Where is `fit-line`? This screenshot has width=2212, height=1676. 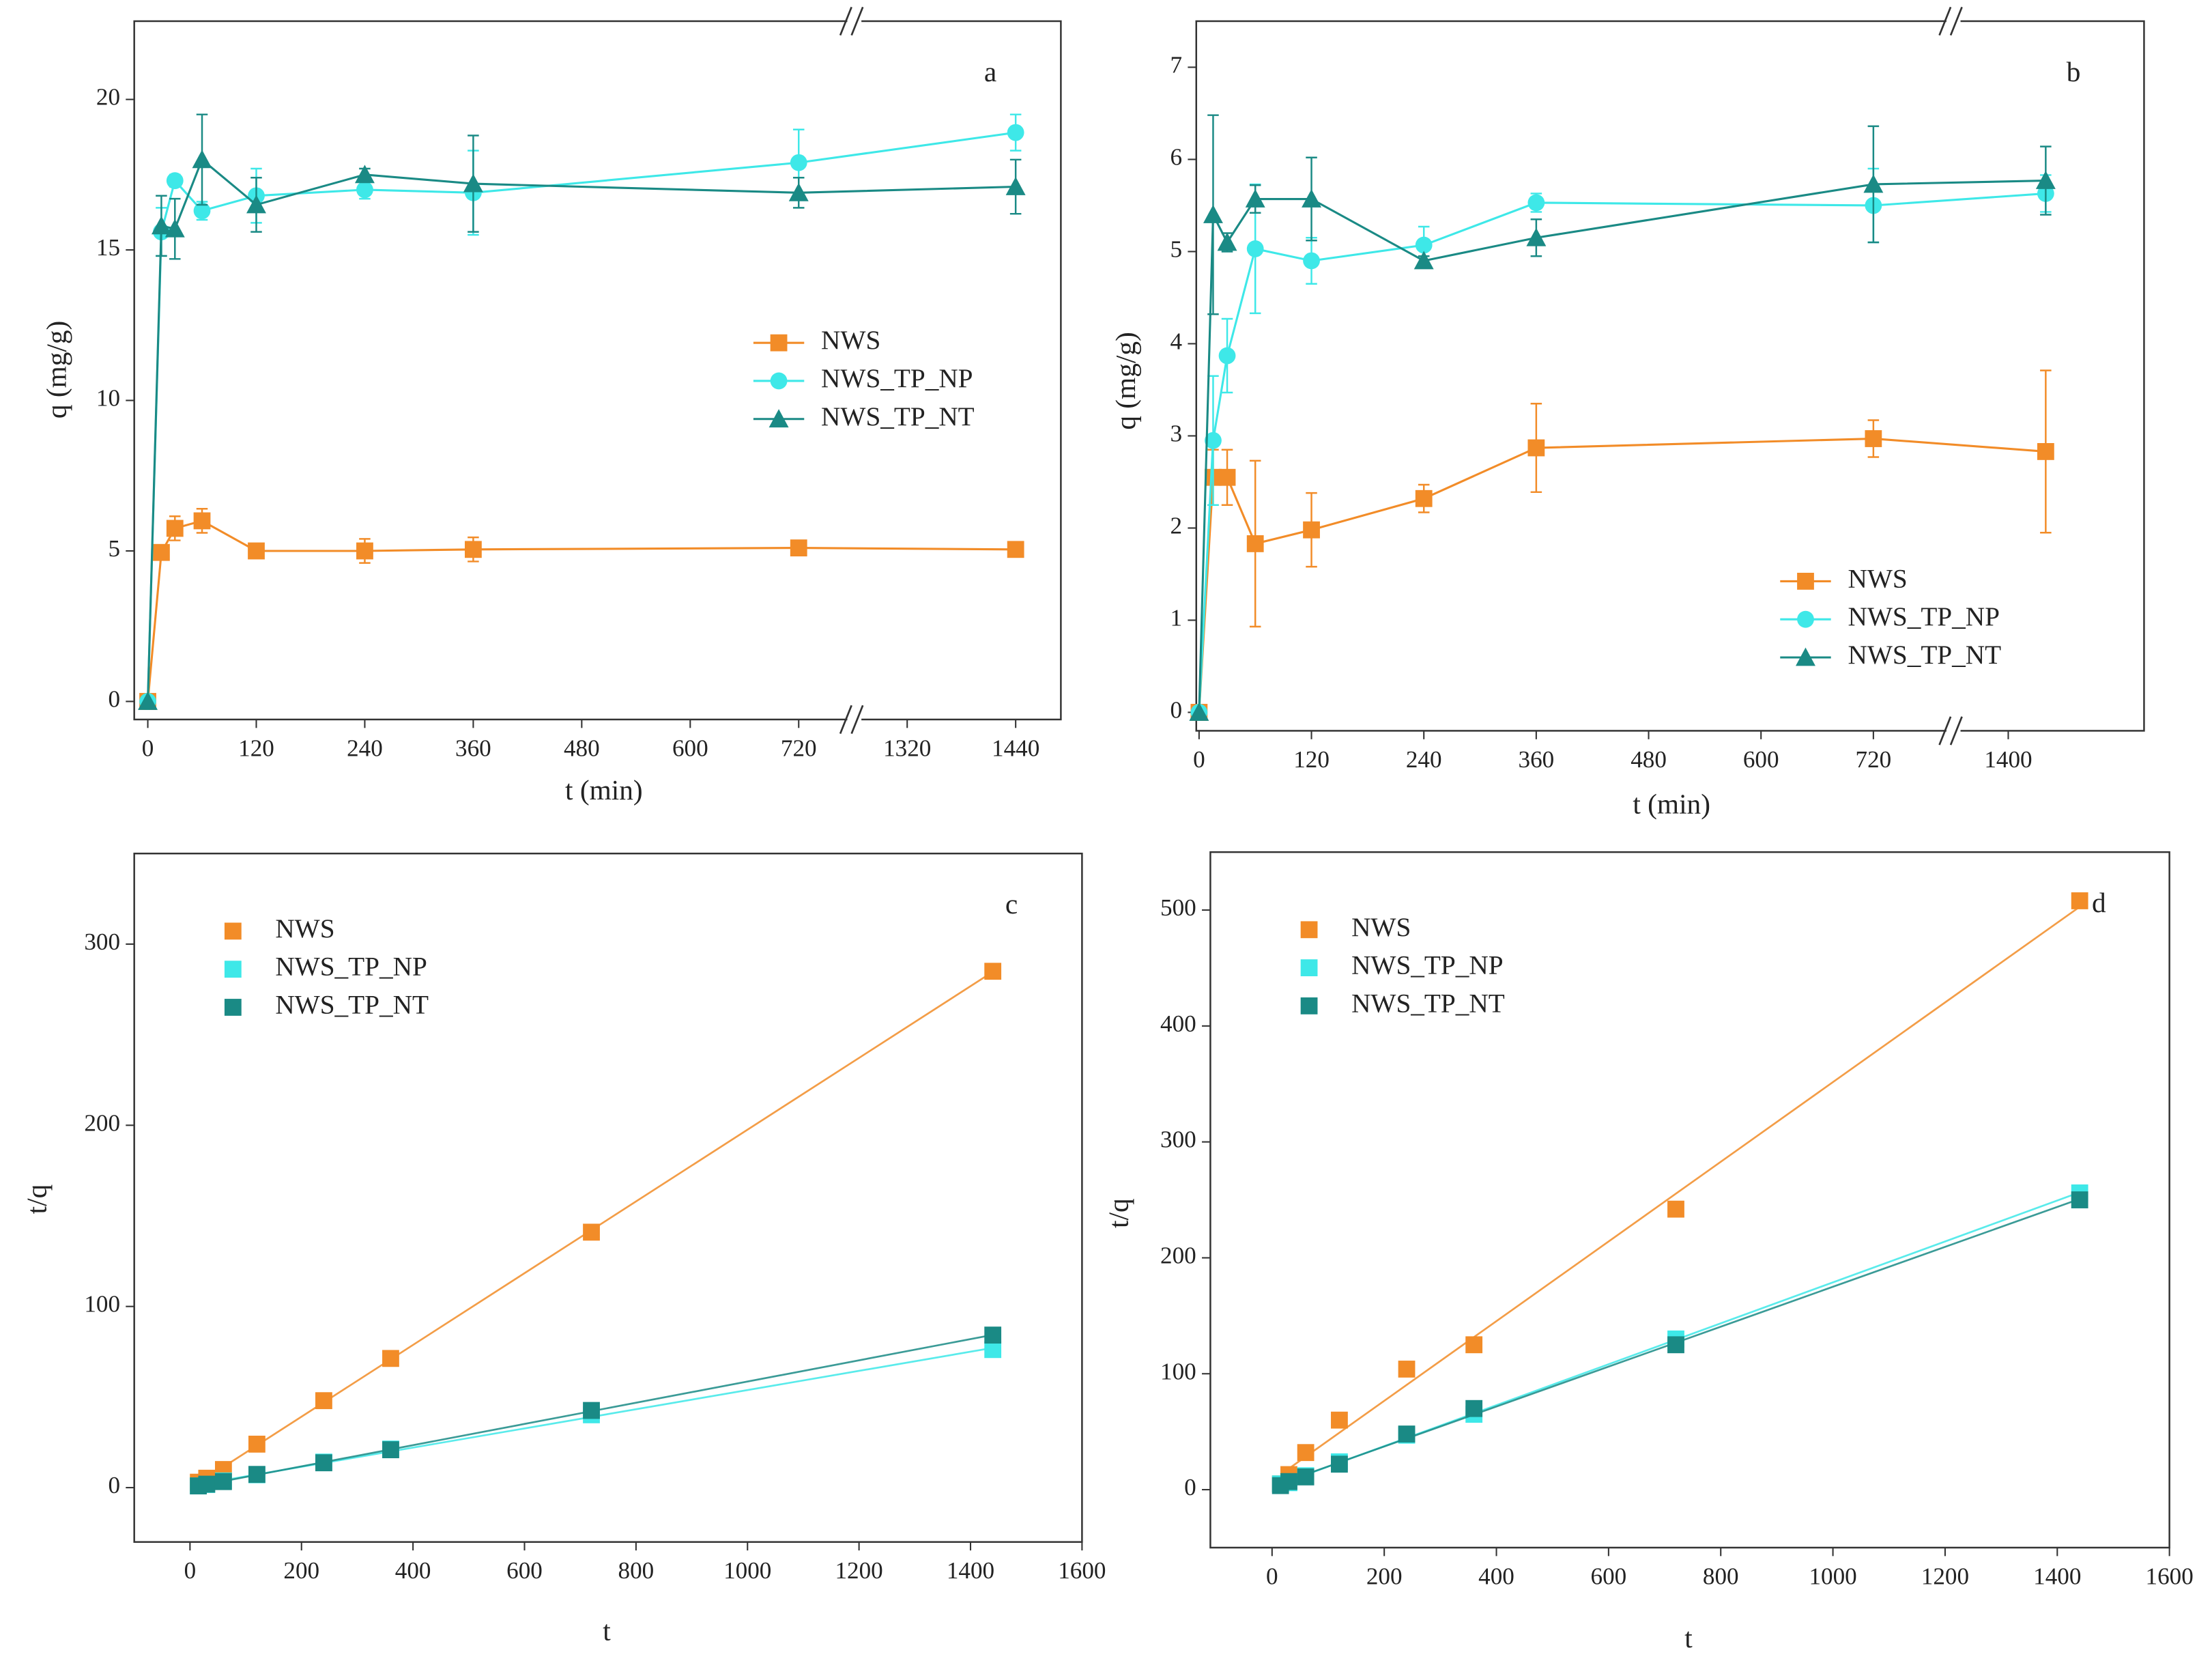
fit-line is located at coordinates (1680, 1191).